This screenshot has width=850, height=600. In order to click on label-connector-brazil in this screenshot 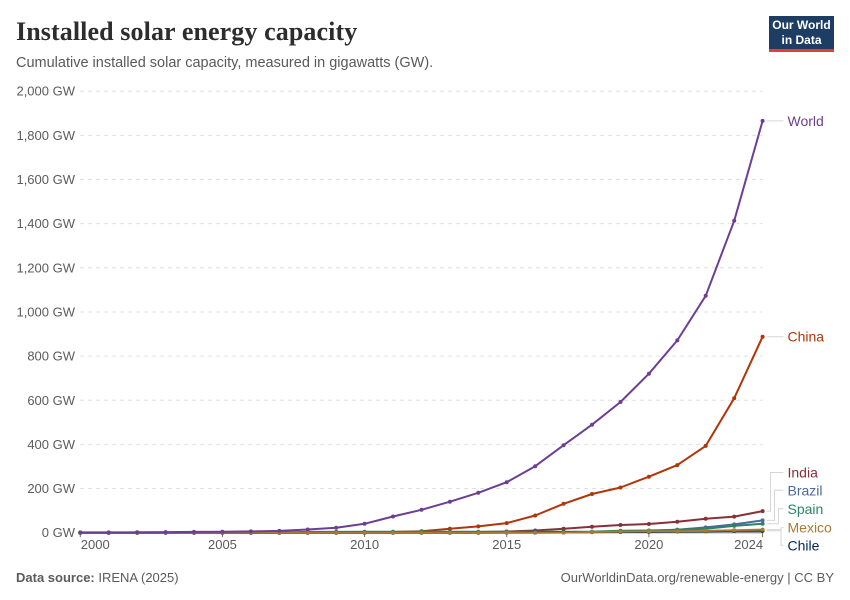, I will do `click(775, 505)`.